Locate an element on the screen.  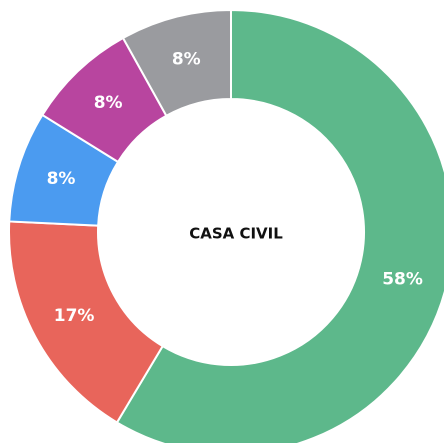
slice is located at coordinates (176, 63).